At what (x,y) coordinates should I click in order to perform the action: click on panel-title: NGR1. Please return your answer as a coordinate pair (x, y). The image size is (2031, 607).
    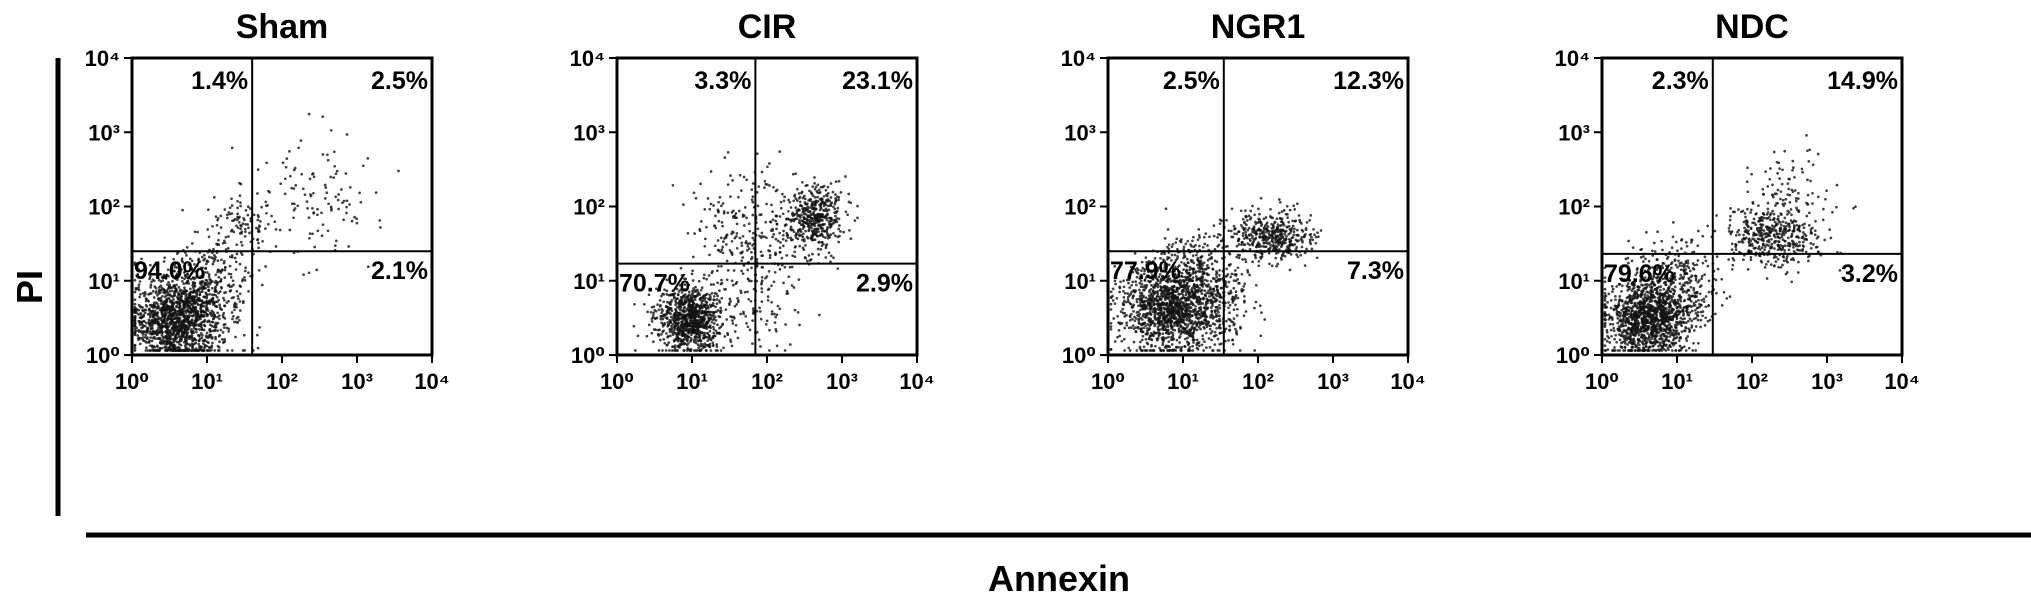
    Looking at the image, I should click on (1258, 27).